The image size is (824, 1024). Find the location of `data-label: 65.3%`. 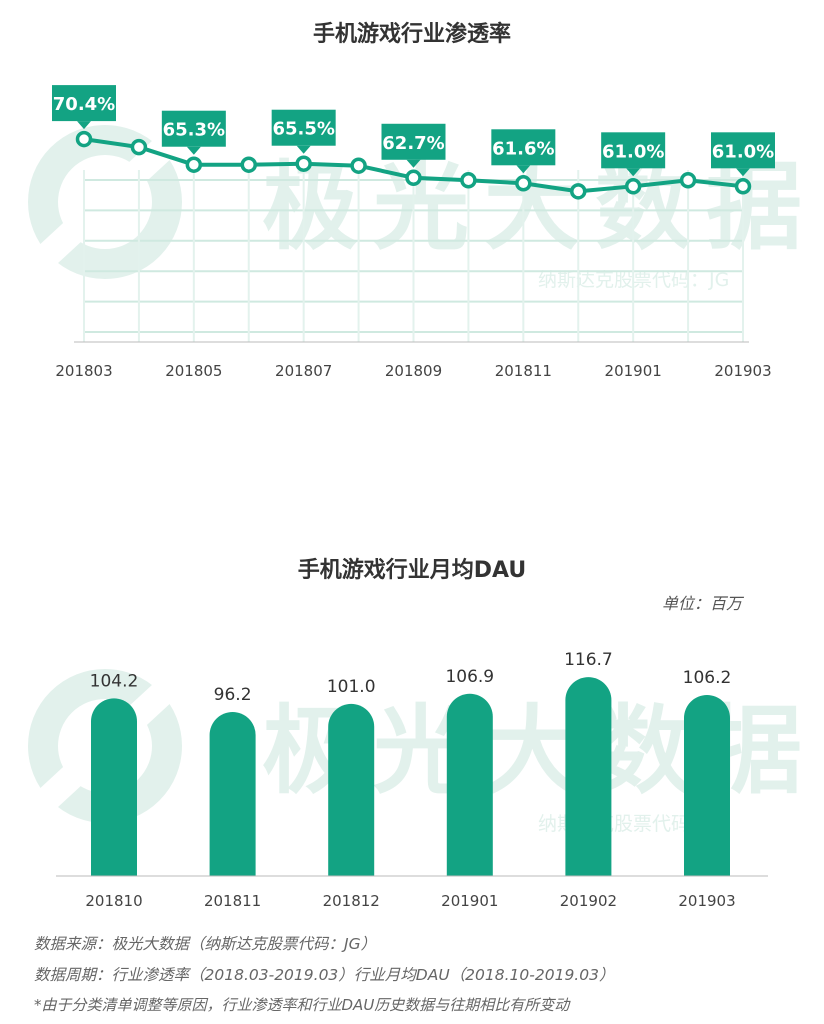

data-label: 65.3% is located at coordinates (193, 132).